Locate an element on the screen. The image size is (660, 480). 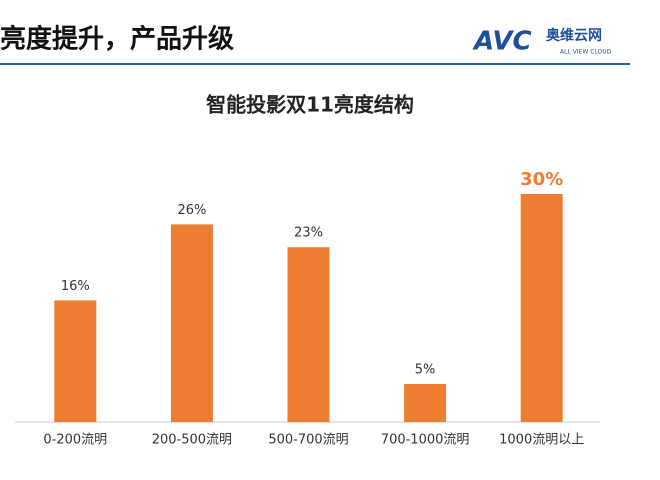
x-tick-label: 500-700流明 is located at coordinates (308, 440).